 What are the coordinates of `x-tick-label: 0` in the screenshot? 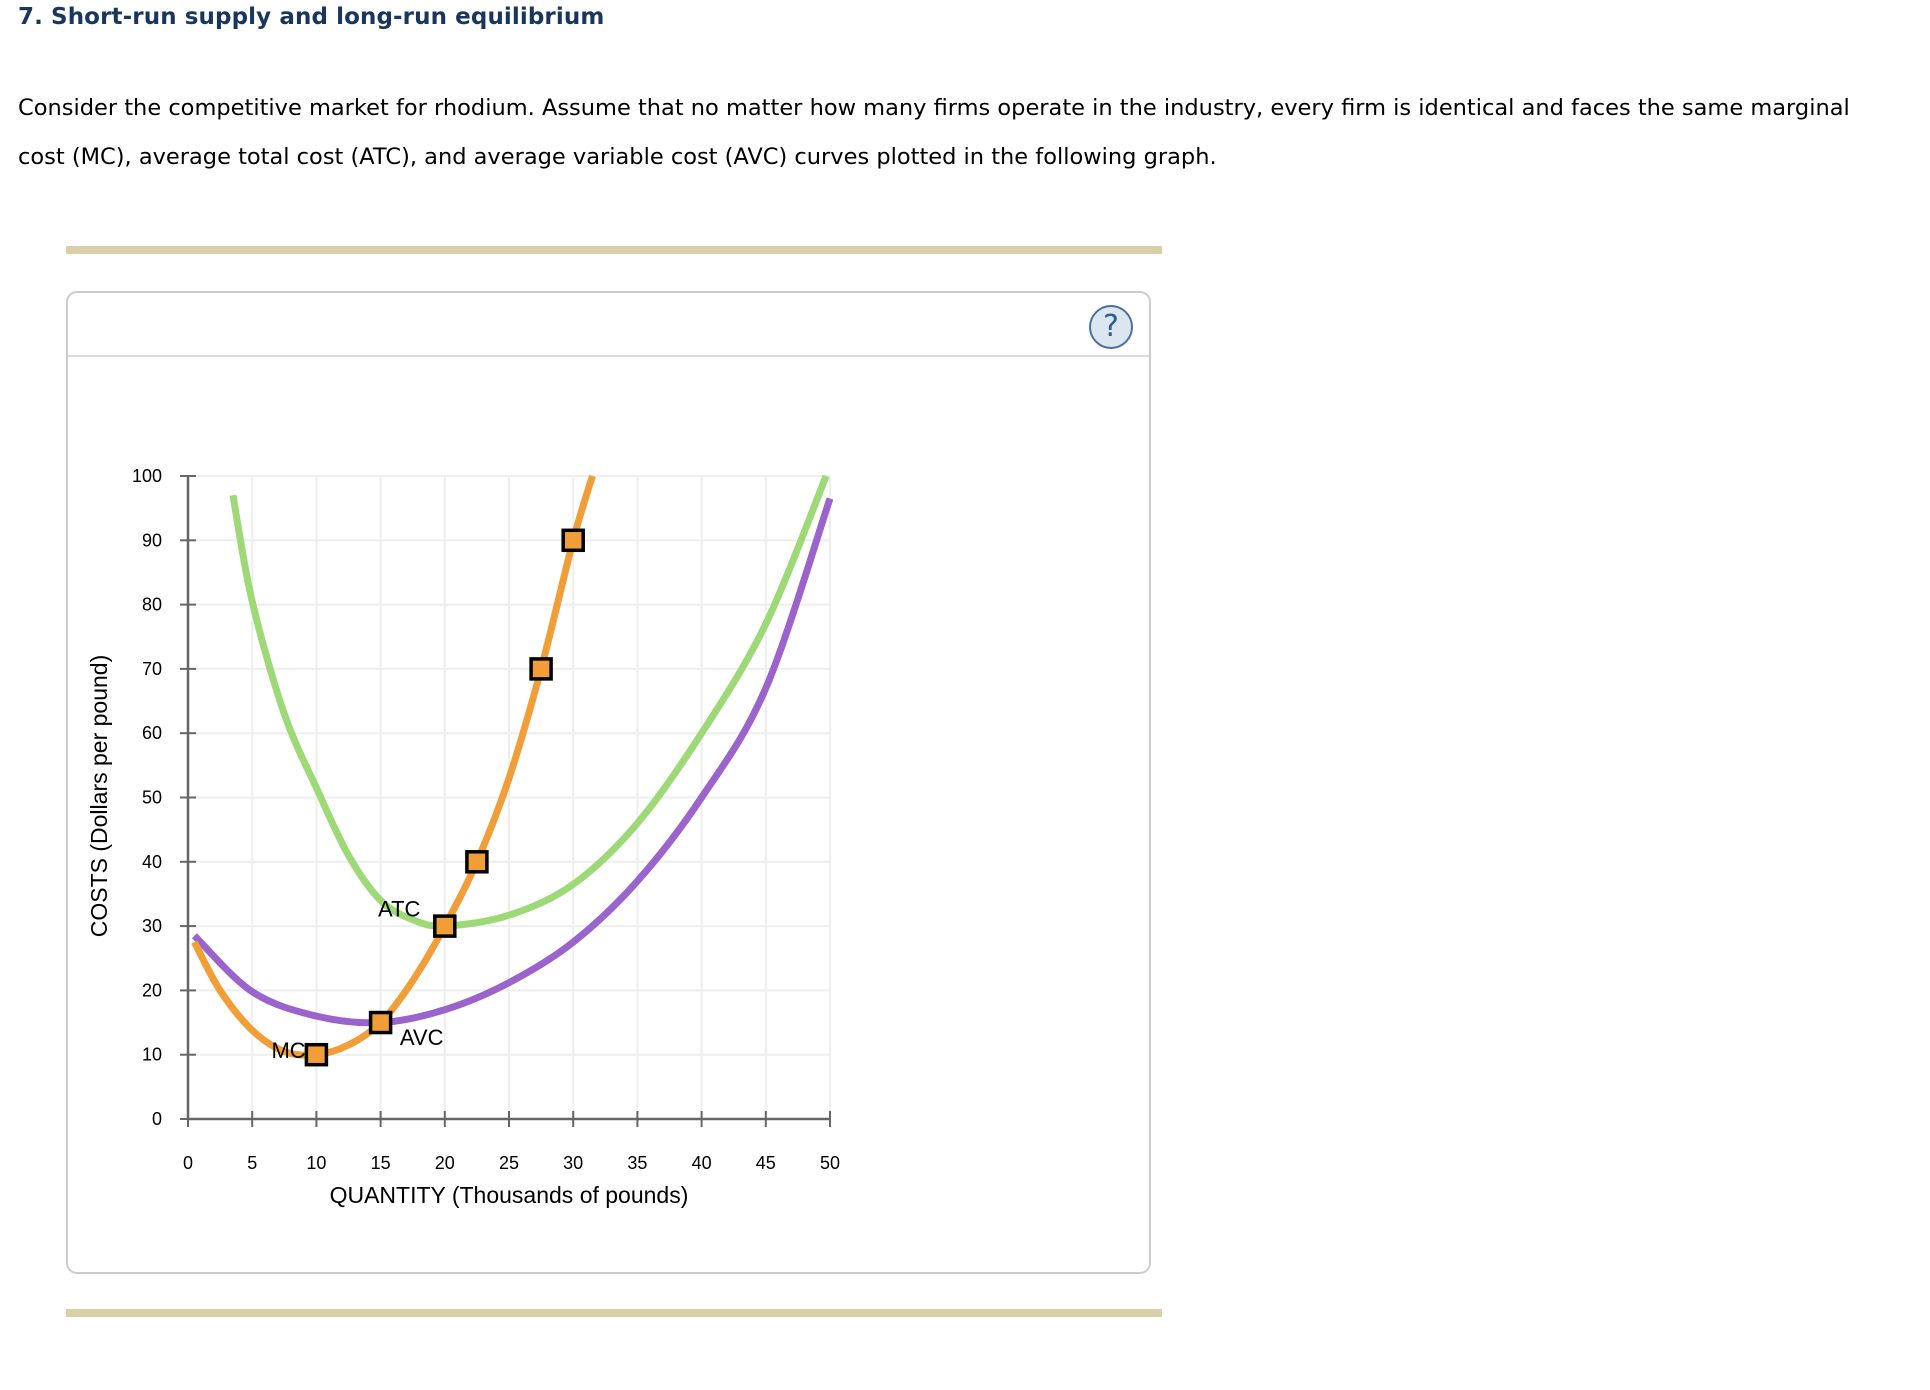 It's located at (188, 1163).